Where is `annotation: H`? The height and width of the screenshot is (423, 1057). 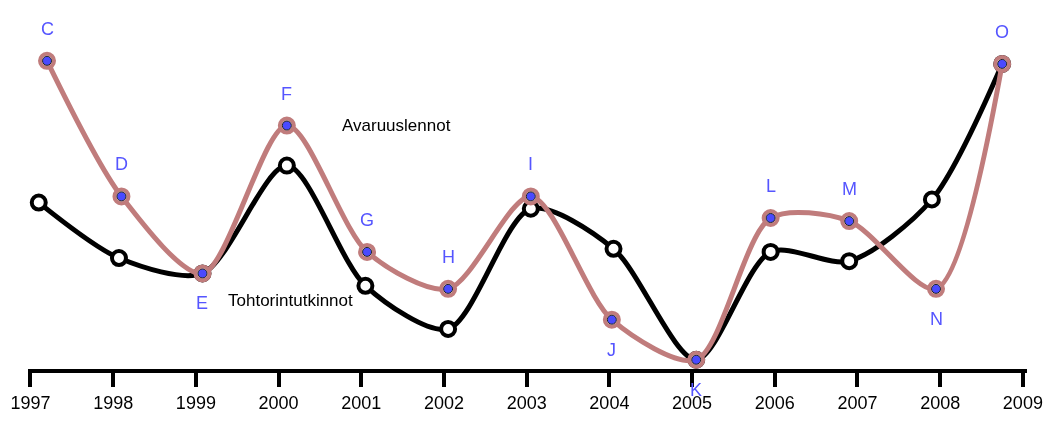
annotation: H is located at coordinates (448, 257).